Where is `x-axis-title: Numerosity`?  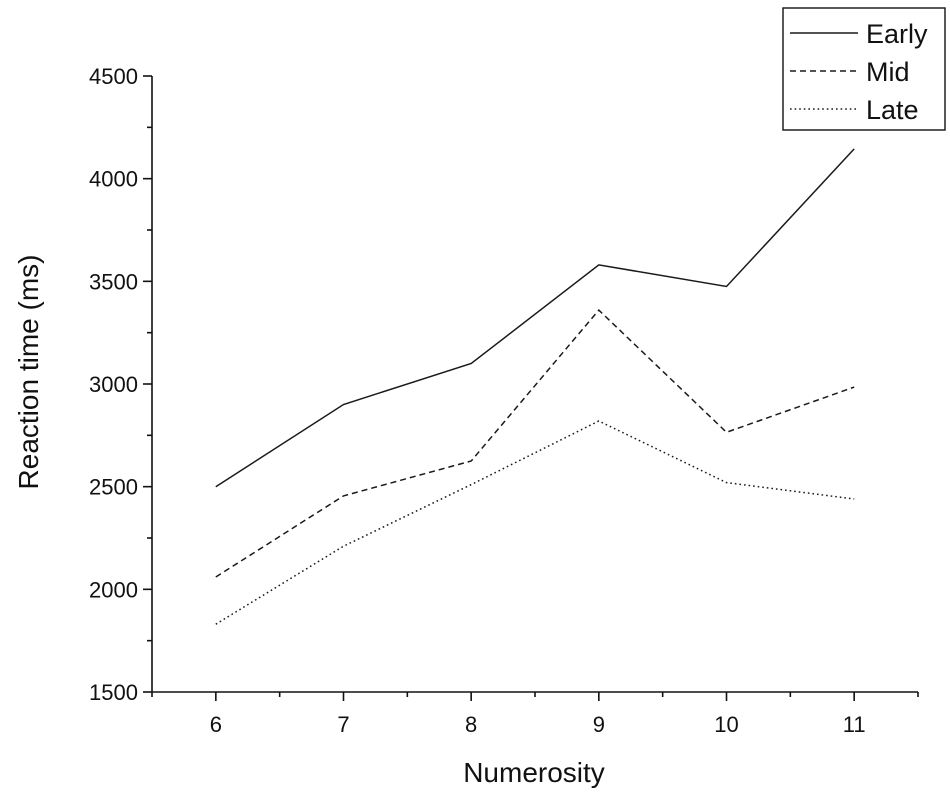 x-axis-title: Numerosity is located at coordinates (534, 772).